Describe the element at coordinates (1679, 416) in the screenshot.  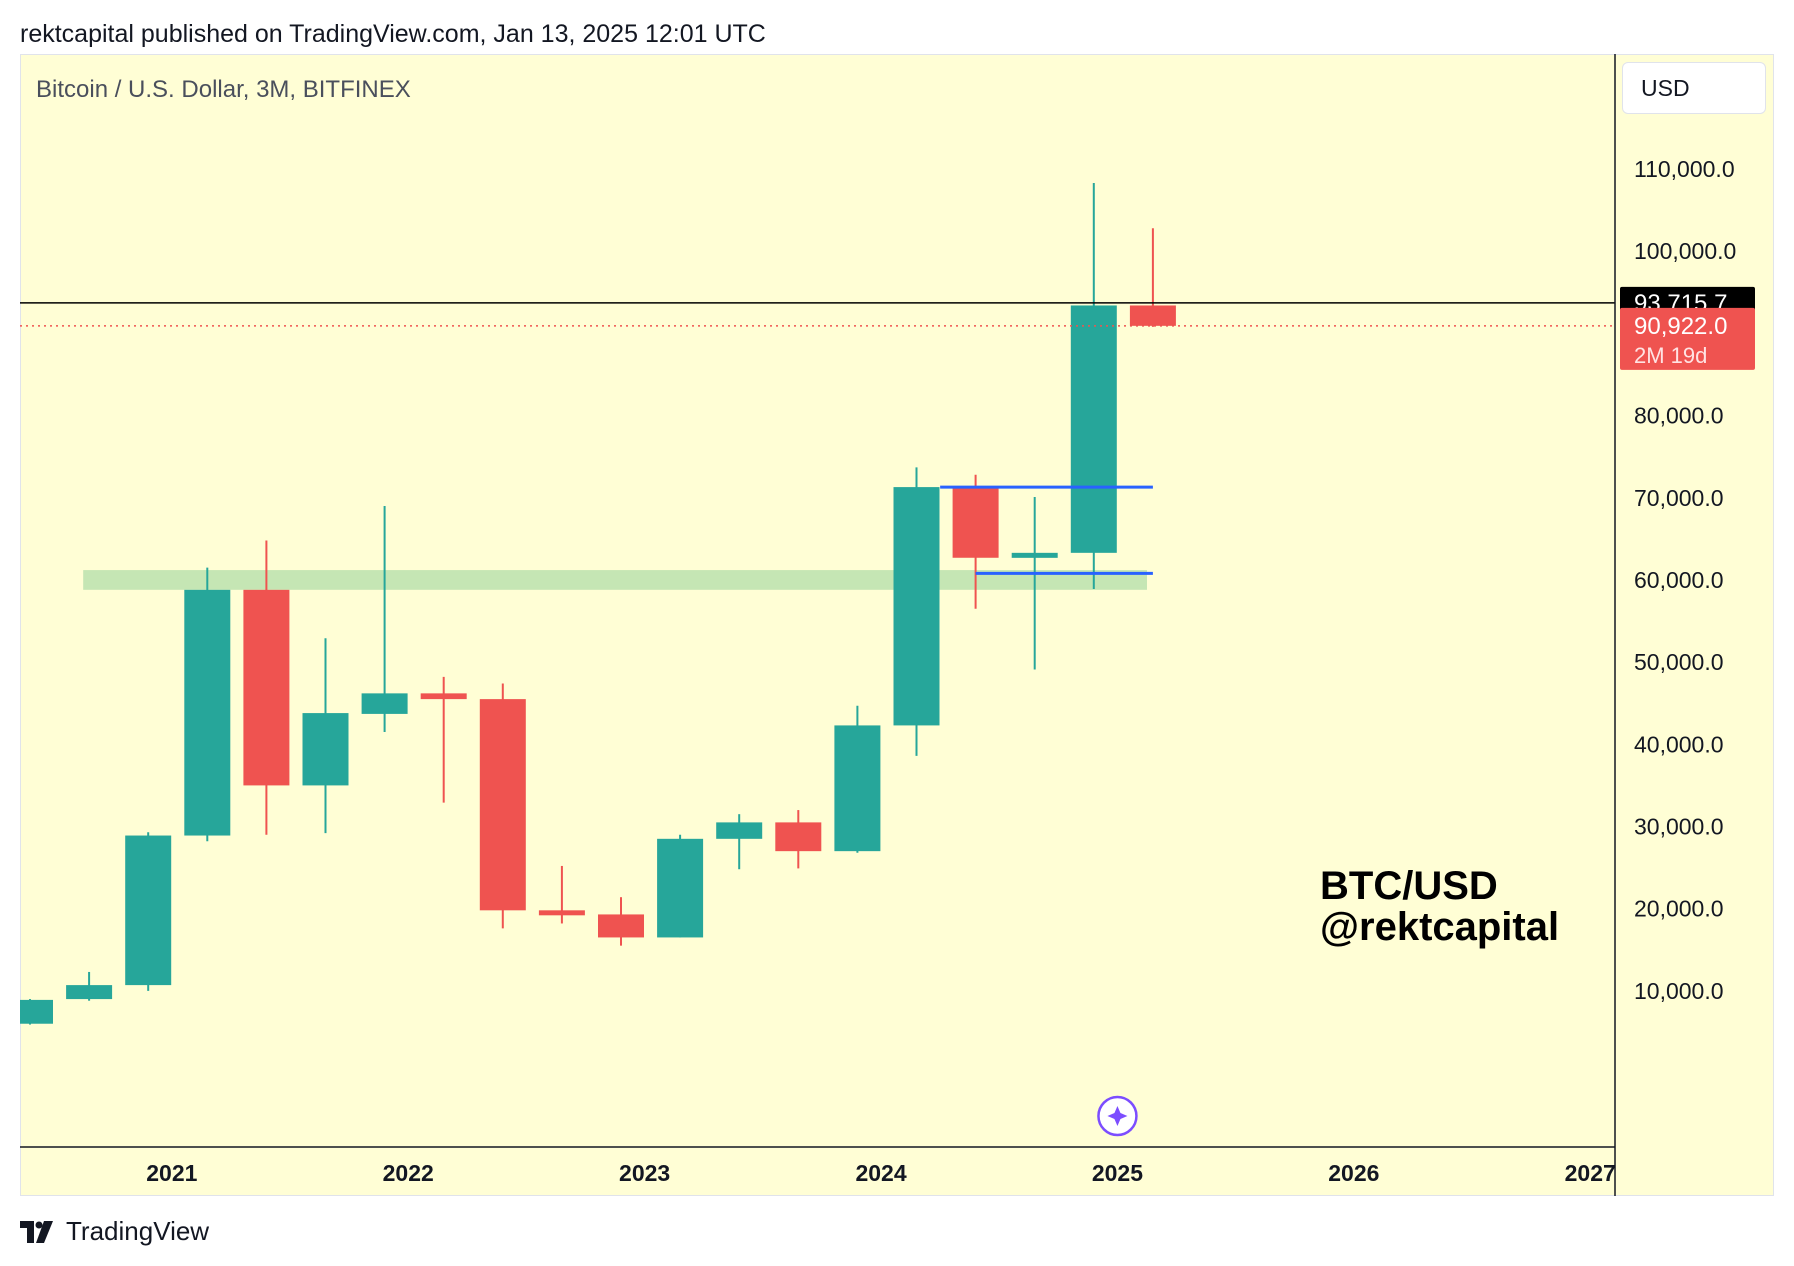
I see `y-tick-label: 80,000.0` at that location.